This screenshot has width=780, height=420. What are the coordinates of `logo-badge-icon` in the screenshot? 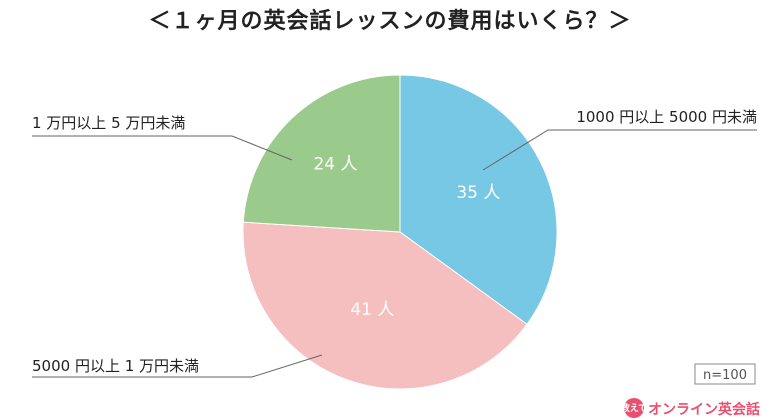 It's located at (634, 408).